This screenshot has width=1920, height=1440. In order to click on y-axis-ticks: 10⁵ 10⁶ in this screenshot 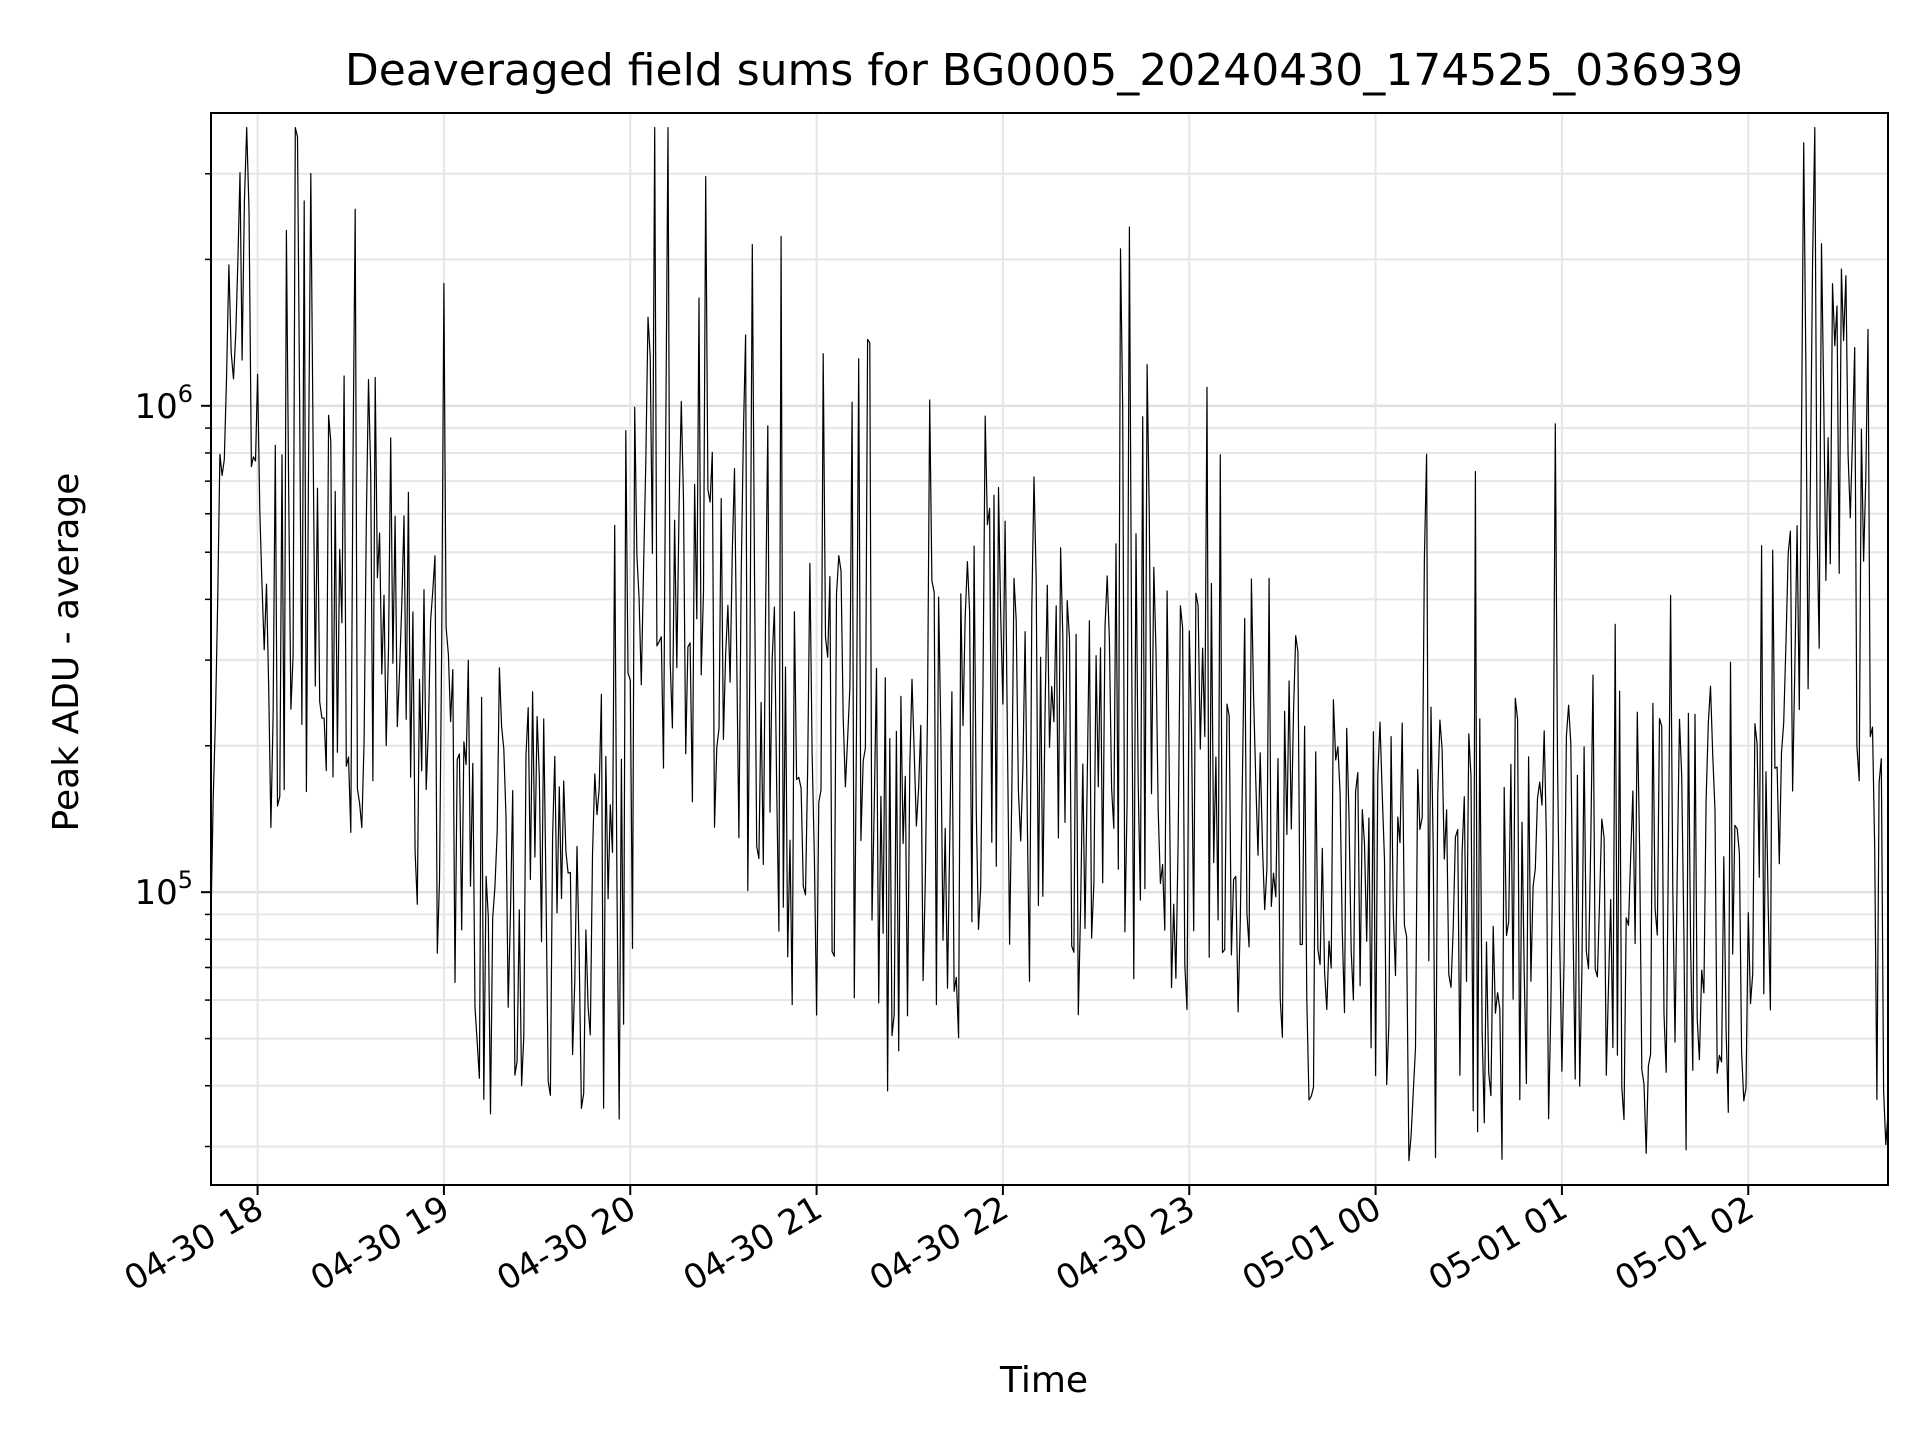, I will do `click(172, 660)`.